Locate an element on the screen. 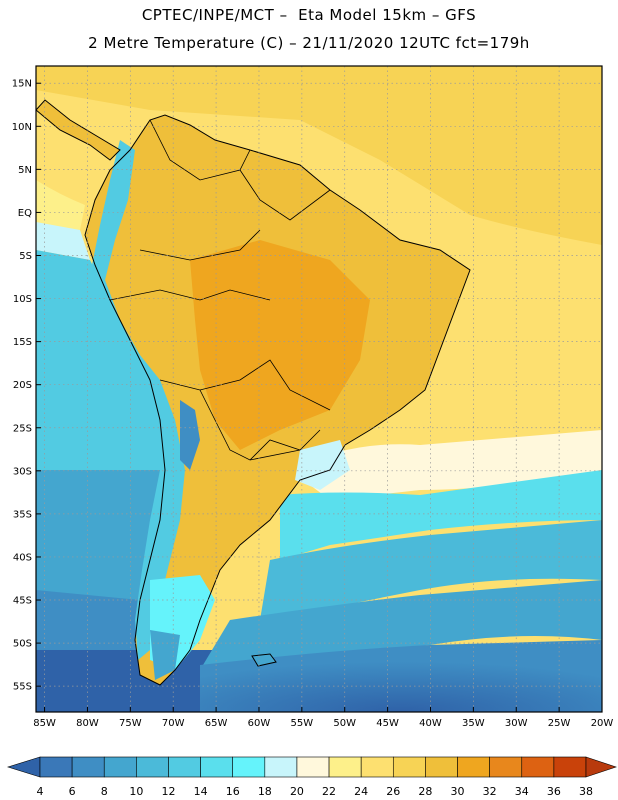 The image size is (618, 800). lat-label: 55S is located at coordinates (22, 687).